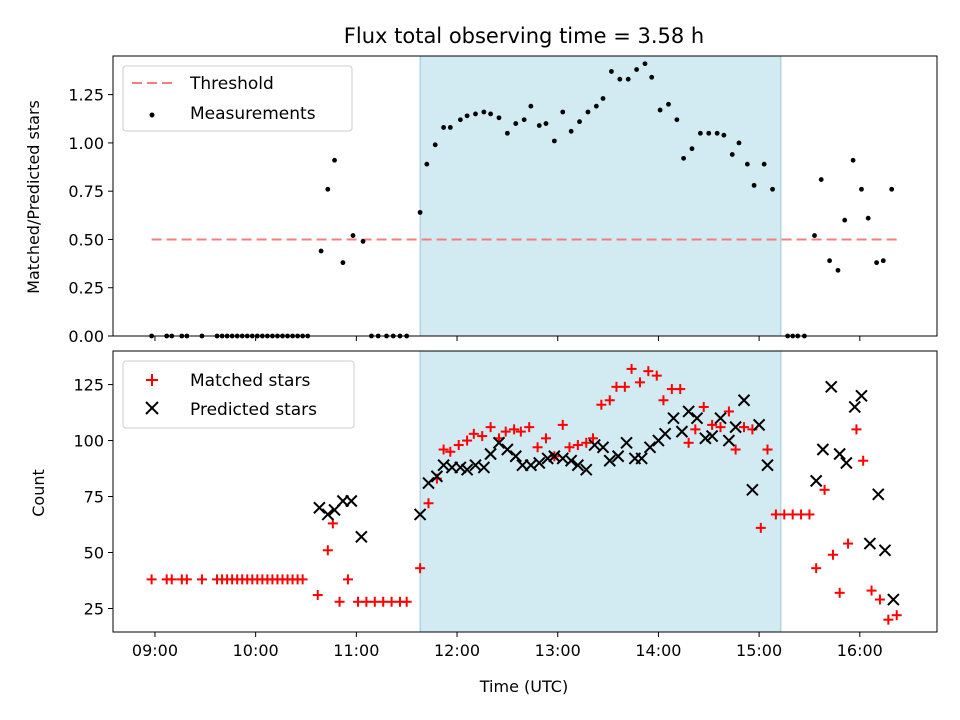 This screenshot has height=720, width=960. Describe the element at coordinates (94, 497) in the screenshot. I see `bottom-y-tick-label-2: 75` at that location.